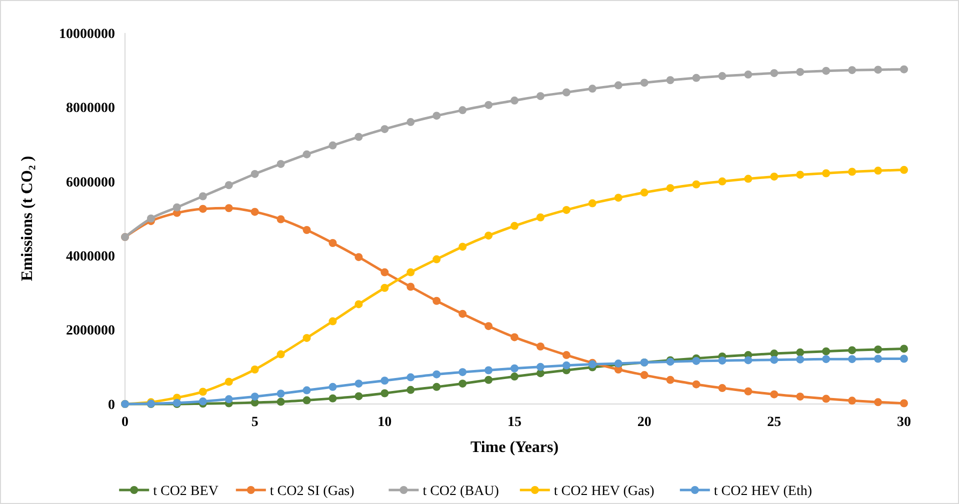 The image size is (959, 504). I want to click on y-tick-label: 6000000, so click(90, 182).